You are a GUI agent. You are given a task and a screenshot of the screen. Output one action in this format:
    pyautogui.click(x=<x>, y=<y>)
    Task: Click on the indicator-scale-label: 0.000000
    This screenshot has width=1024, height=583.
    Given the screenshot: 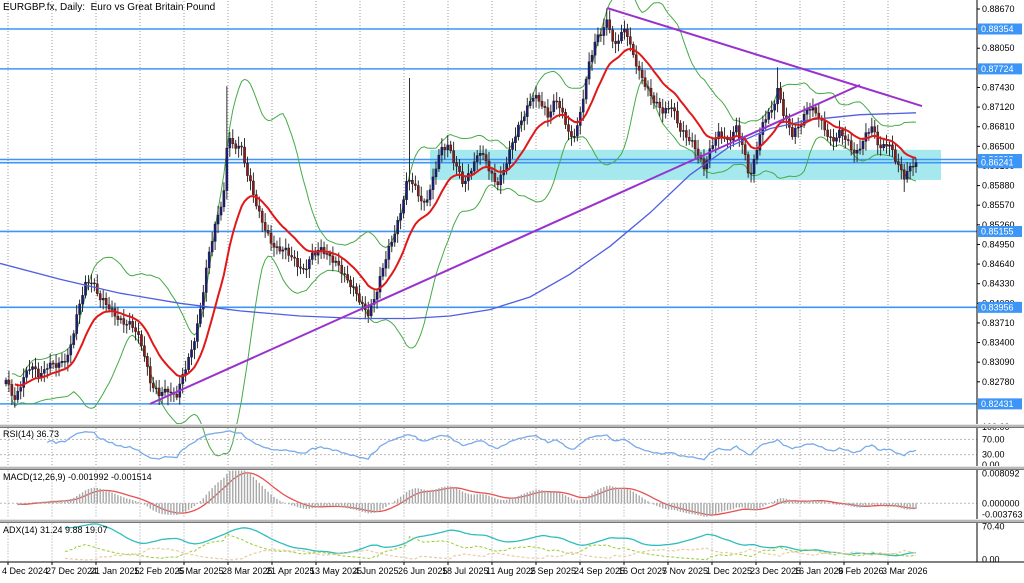 What is the action you would take?
    pyautogui.click(x=1001, y=503)
    